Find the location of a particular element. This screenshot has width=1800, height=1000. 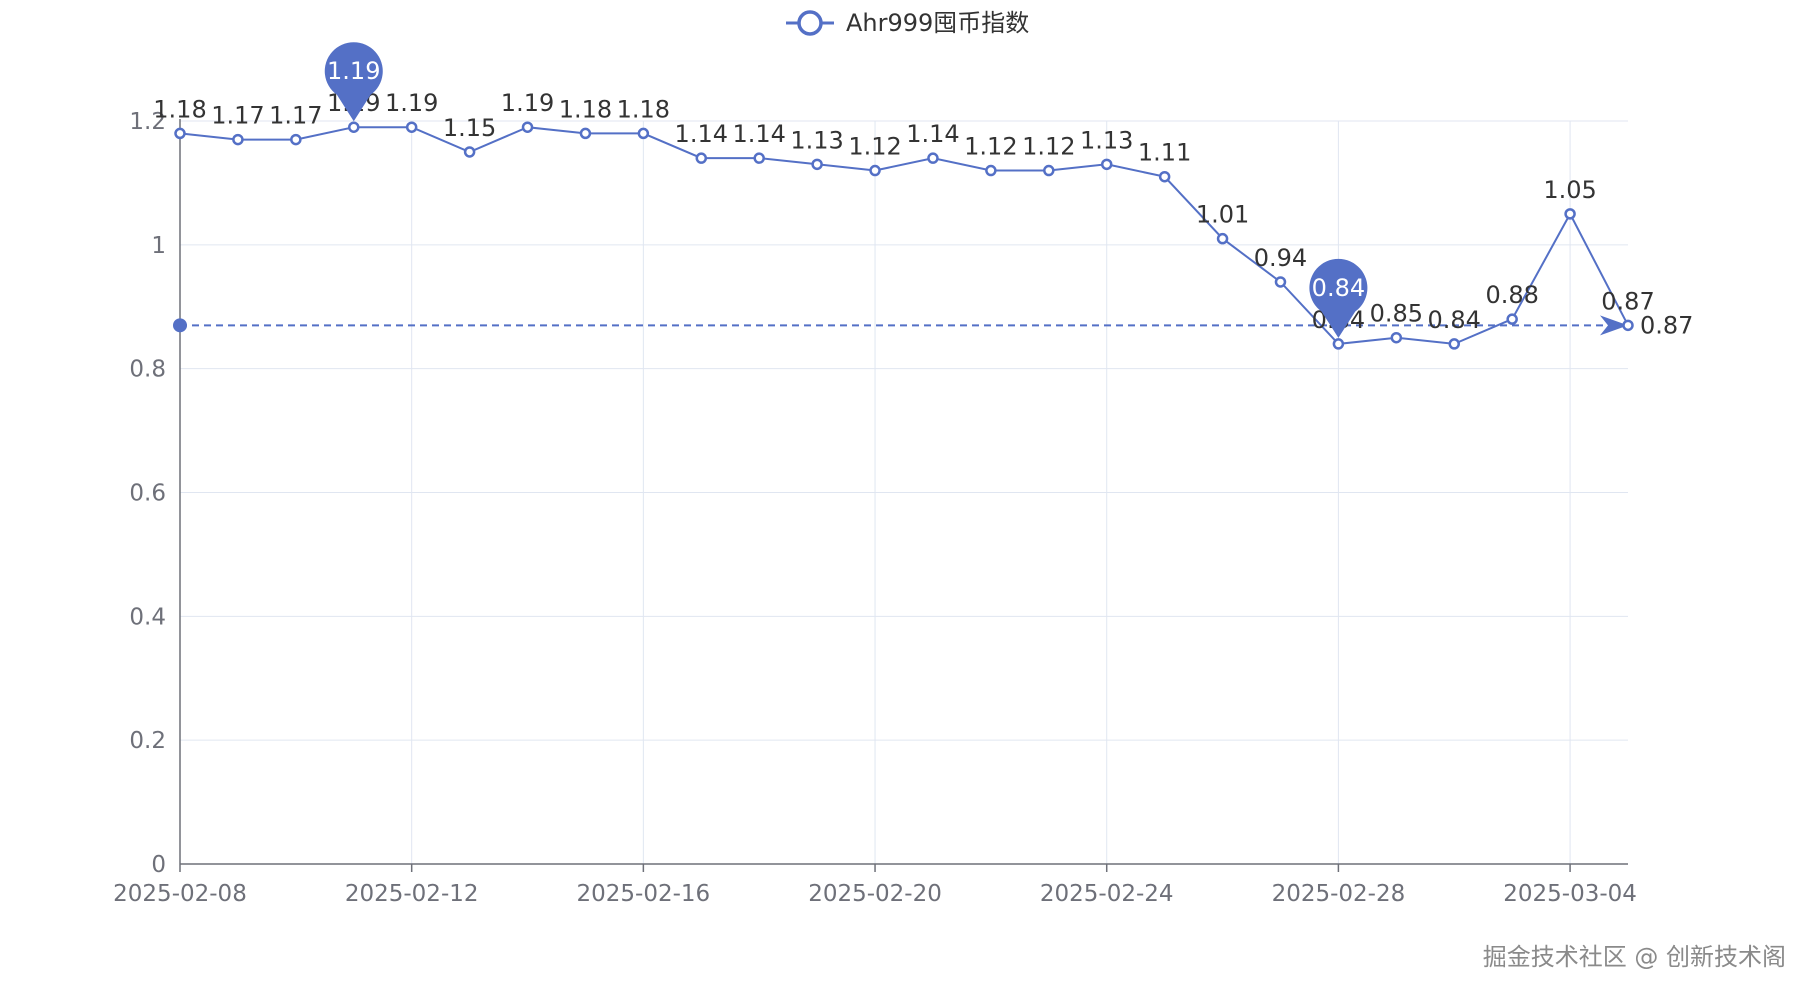

legend-circle-icon is located at coordinates (810, 23).